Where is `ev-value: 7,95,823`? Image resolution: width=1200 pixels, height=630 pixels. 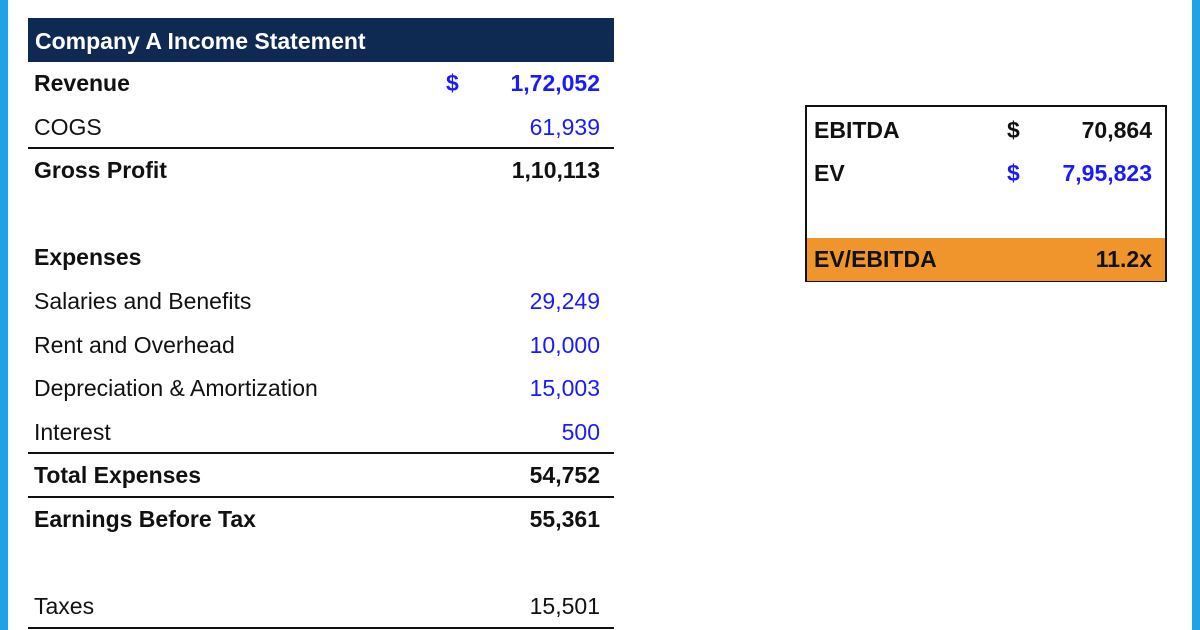
ev-value: 7,95,823 is located at coordinates (1107, 173).